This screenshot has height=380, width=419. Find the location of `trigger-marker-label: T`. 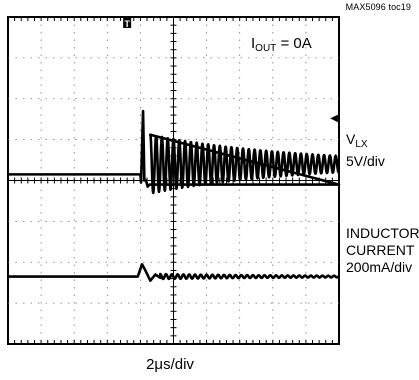

trigger-marker-label: T is located at coordinates (127, 24).